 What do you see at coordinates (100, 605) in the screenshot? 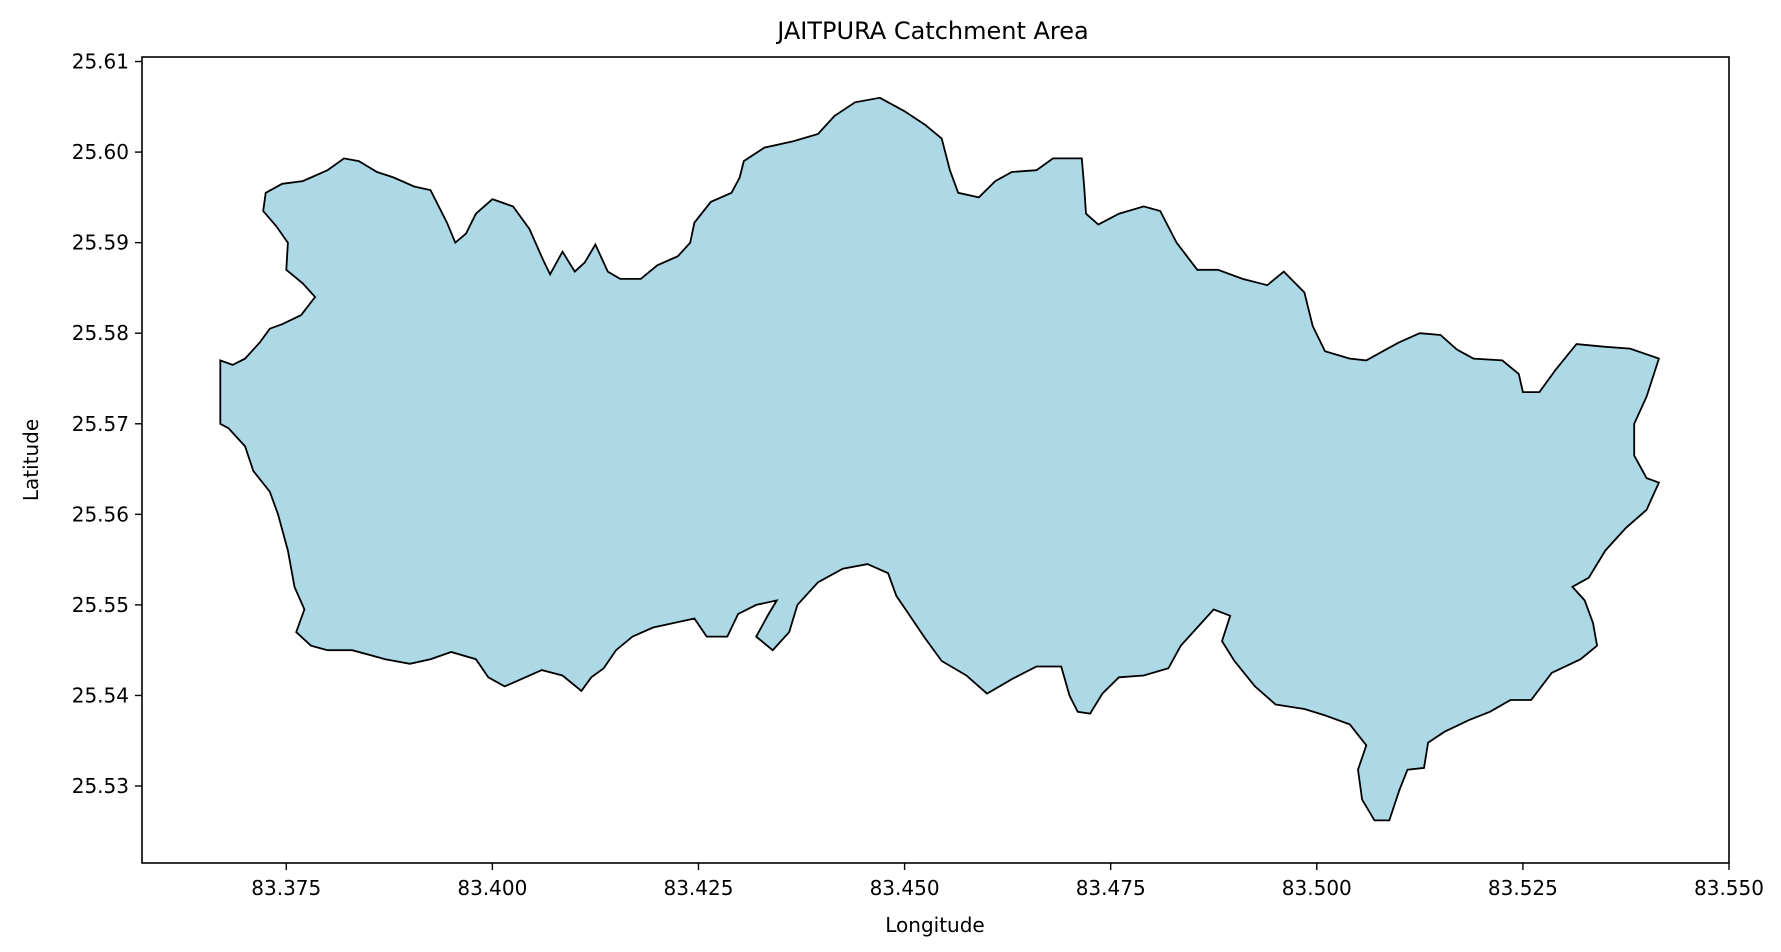
I see `y-tick-label: 25.55` at bounding box center [100, 605].